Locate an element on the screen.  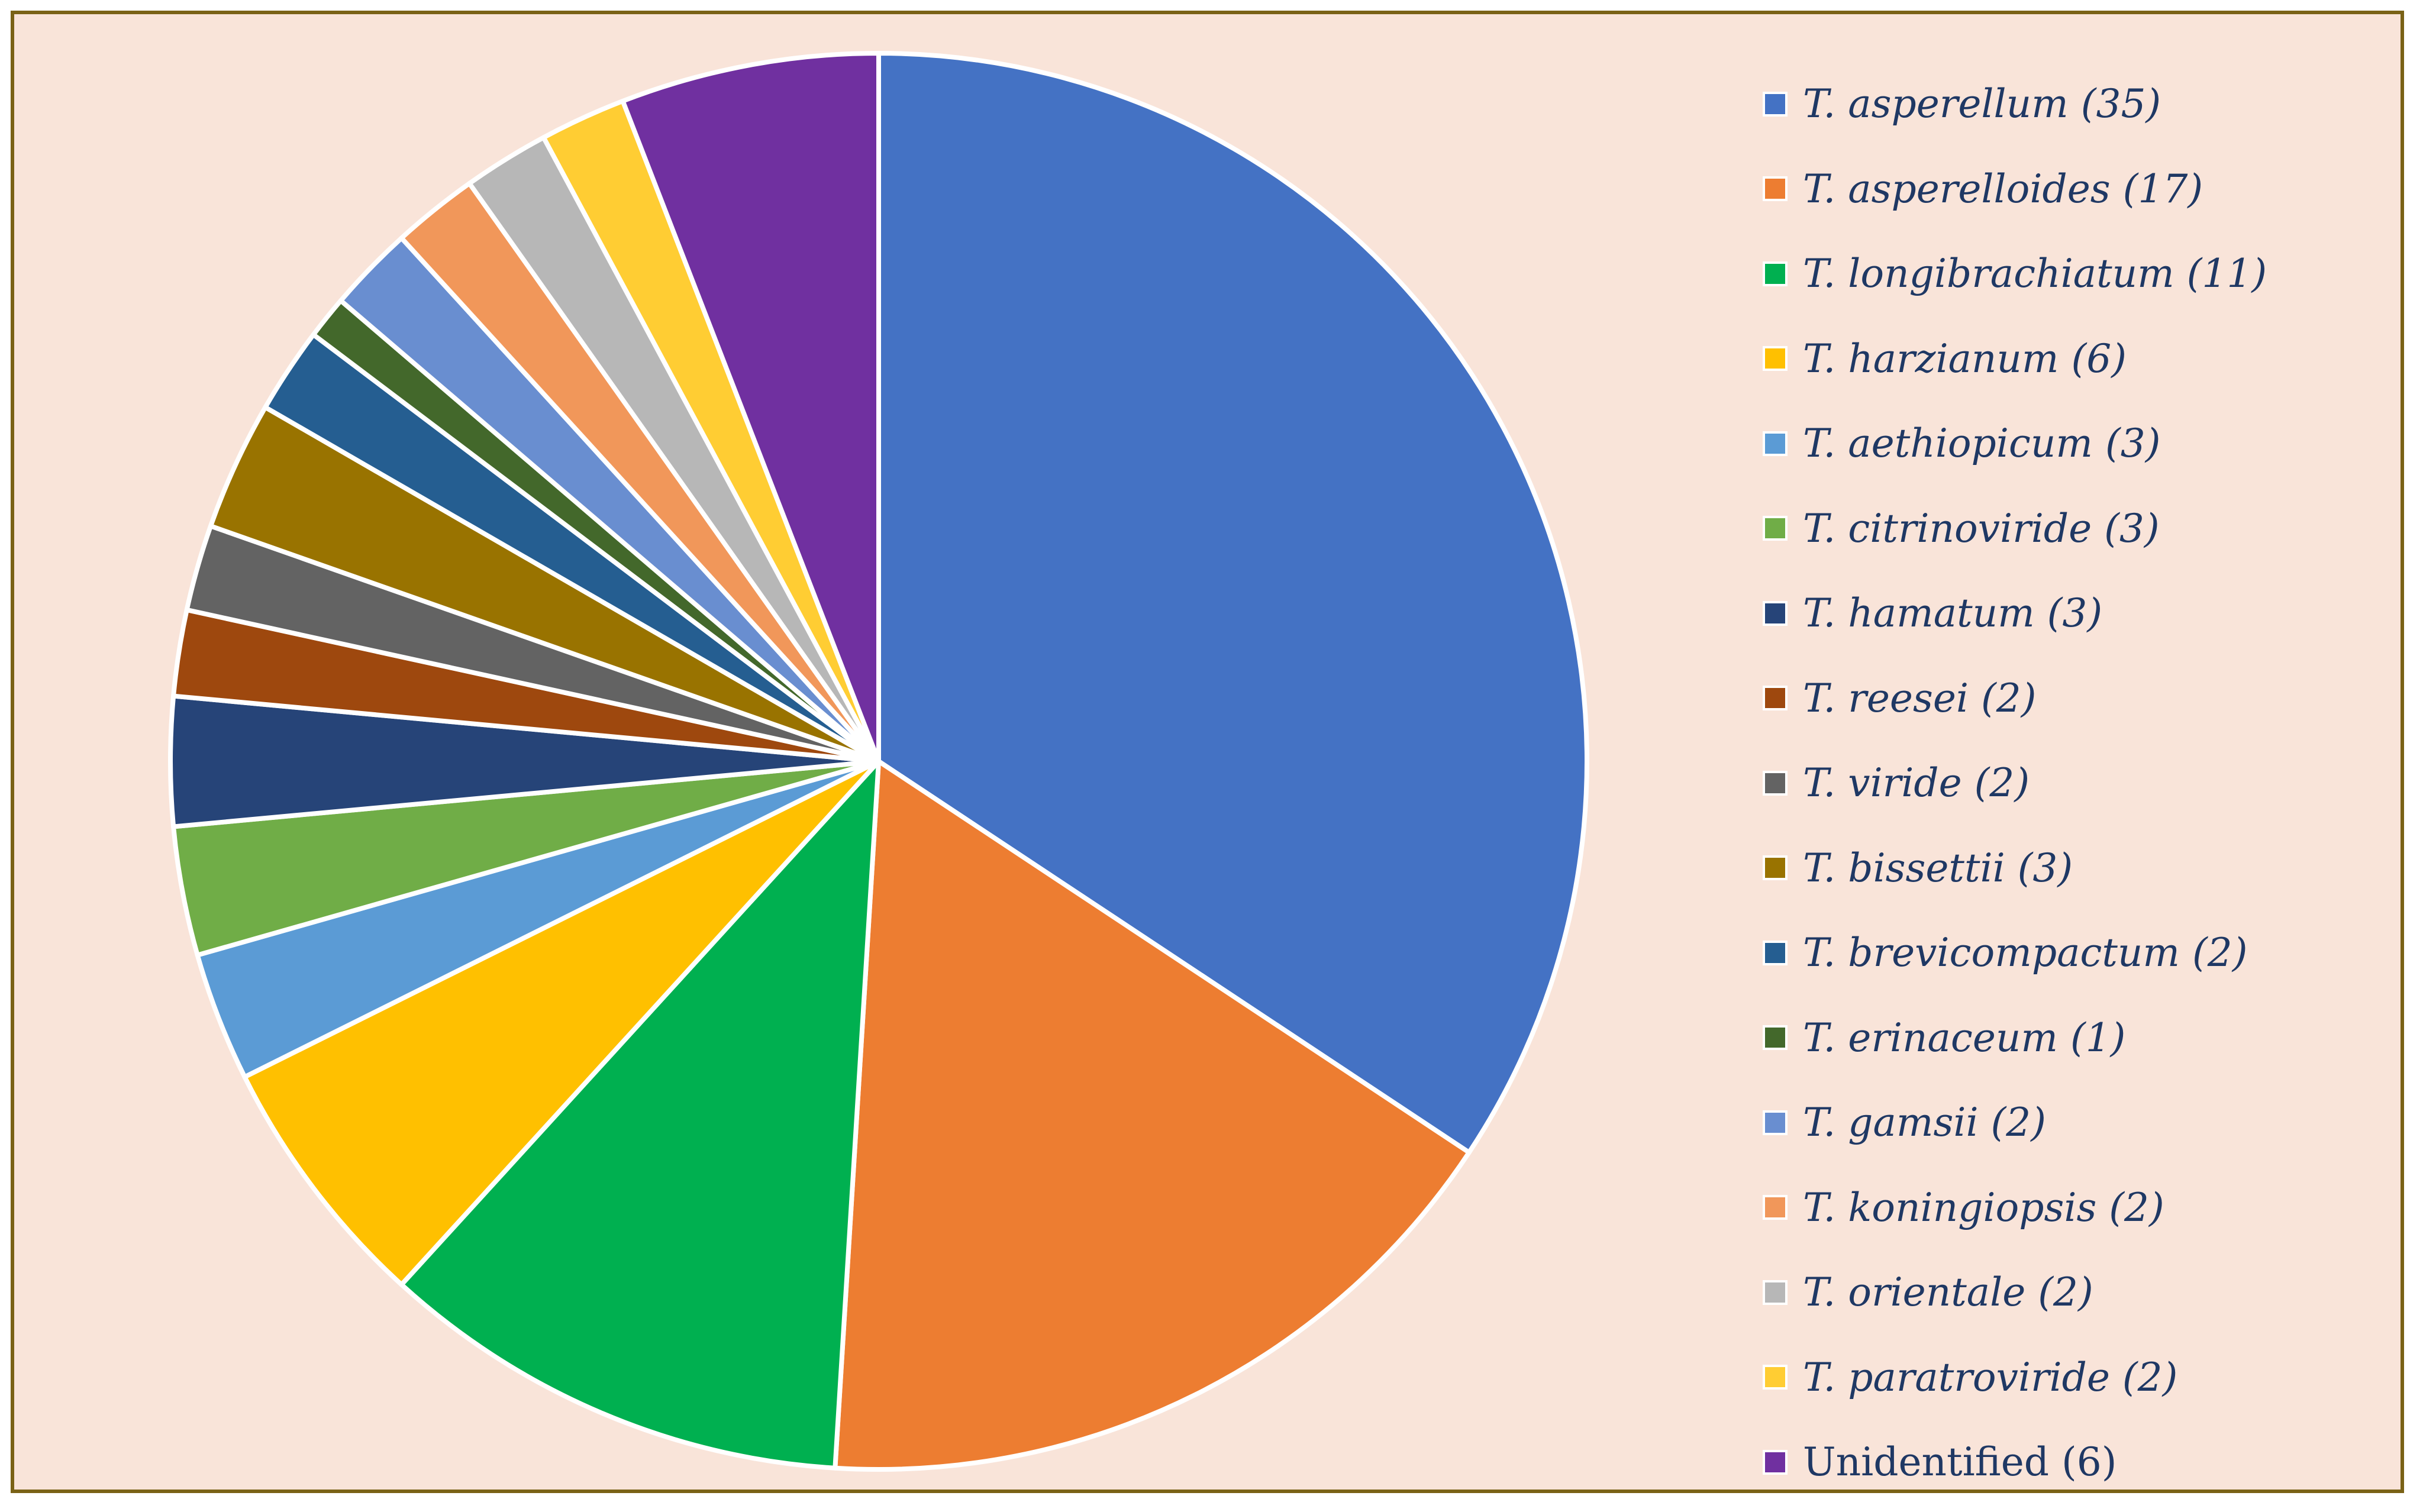
legend-item-16: Unidentified (6) is located at coordinates (2015, 1462).